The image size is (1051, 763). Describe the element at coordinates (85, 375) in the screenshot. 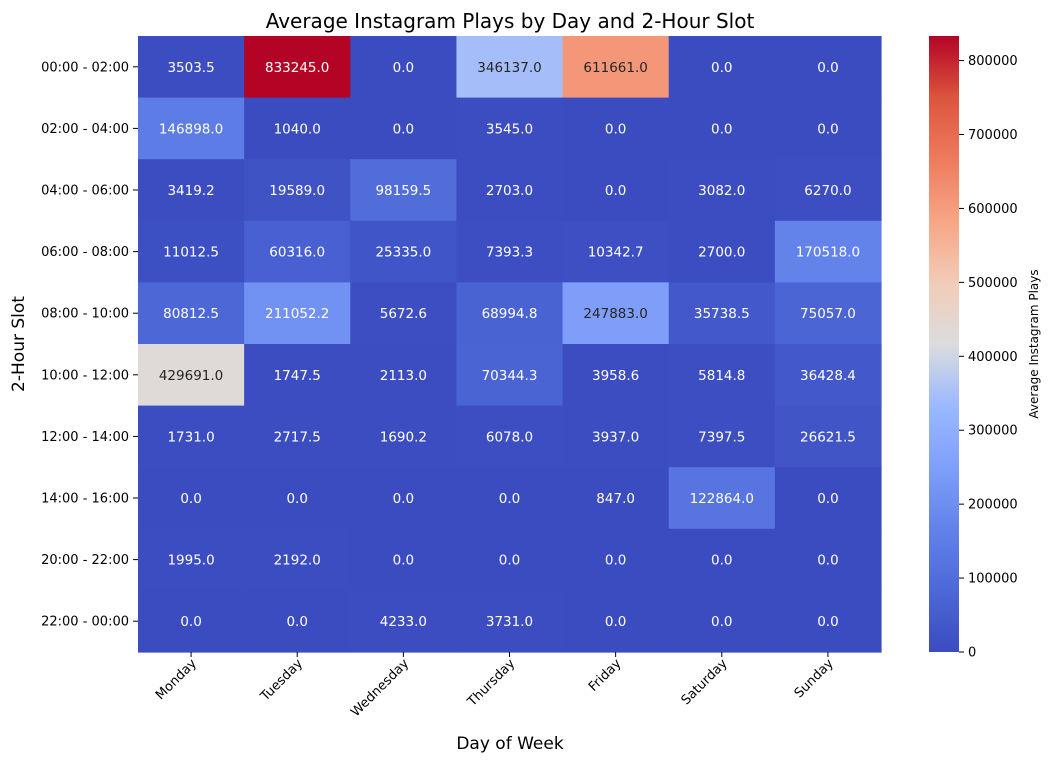

I see `y-tick-label: 10:00 - 12:00` at that location.